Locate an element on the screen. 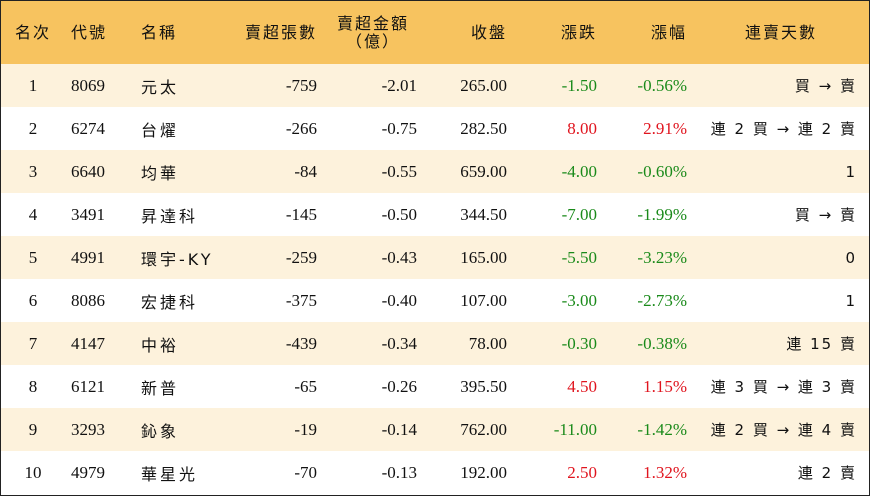  cell-rank: 3 is located at coordinates (33, 171).